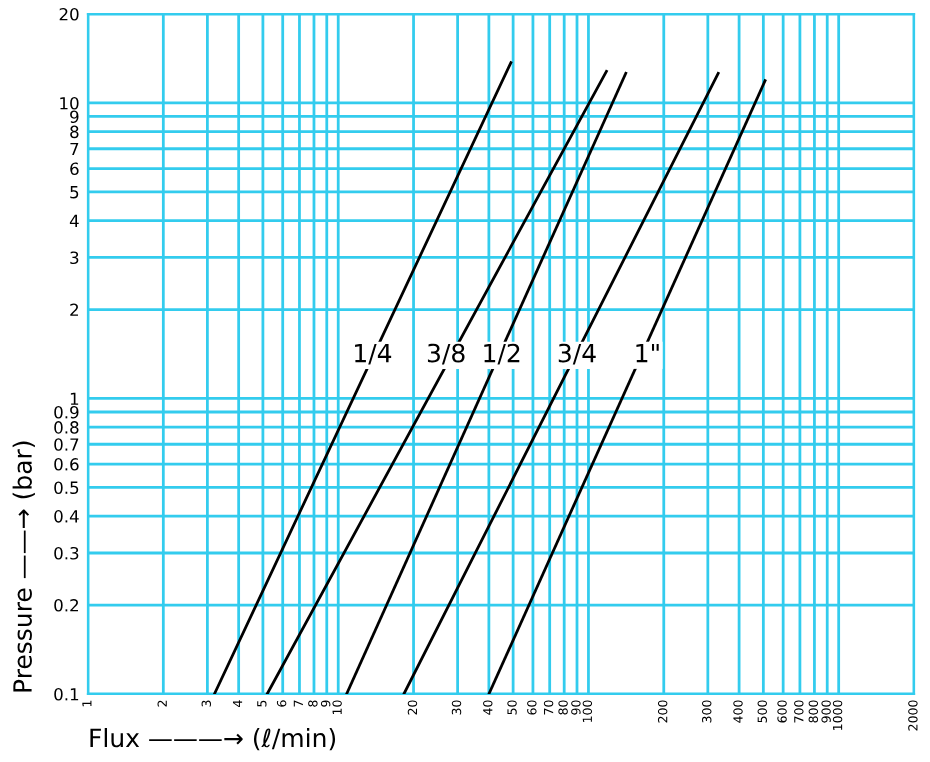  Describe the element at coordinates (502, 354) in the screenshot. I see `annotation: 1/2` at that location.